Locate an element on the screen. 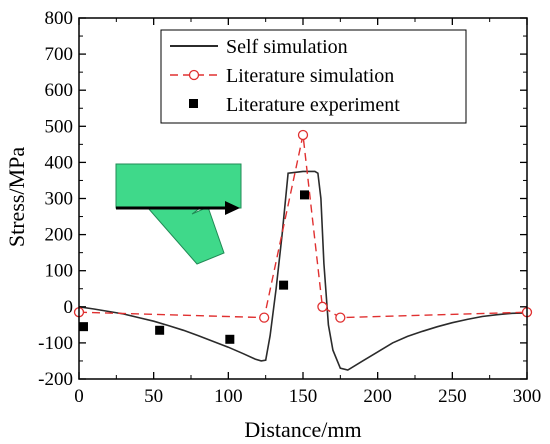 The height and width of the screenshot is (444, 550). y-tick-label: -100 is located at coordinates (55, 343).